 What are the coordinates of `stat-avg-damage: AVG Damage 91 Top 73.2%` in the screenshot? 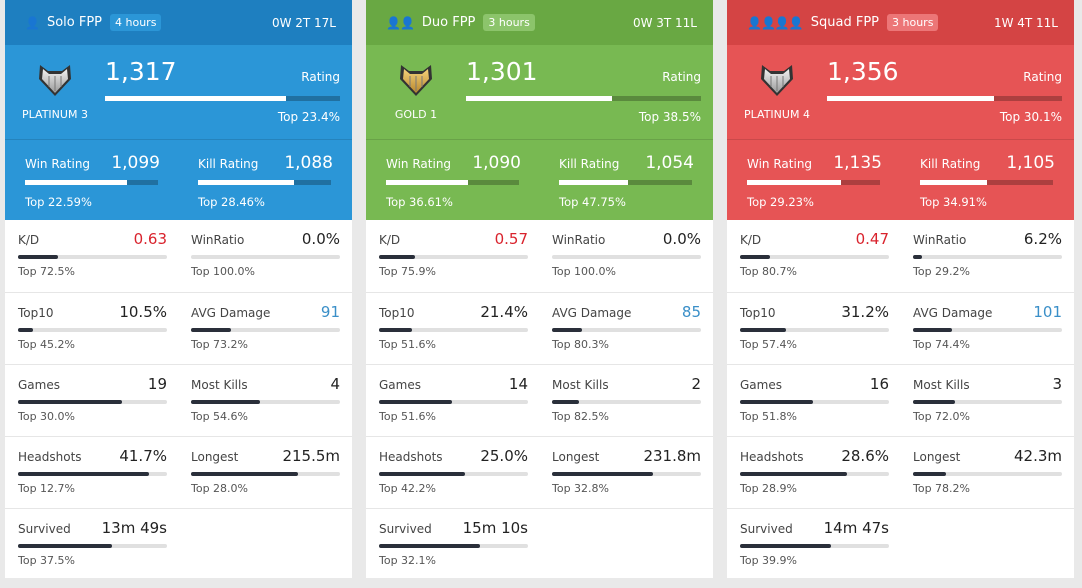 It's located at (265, 327).